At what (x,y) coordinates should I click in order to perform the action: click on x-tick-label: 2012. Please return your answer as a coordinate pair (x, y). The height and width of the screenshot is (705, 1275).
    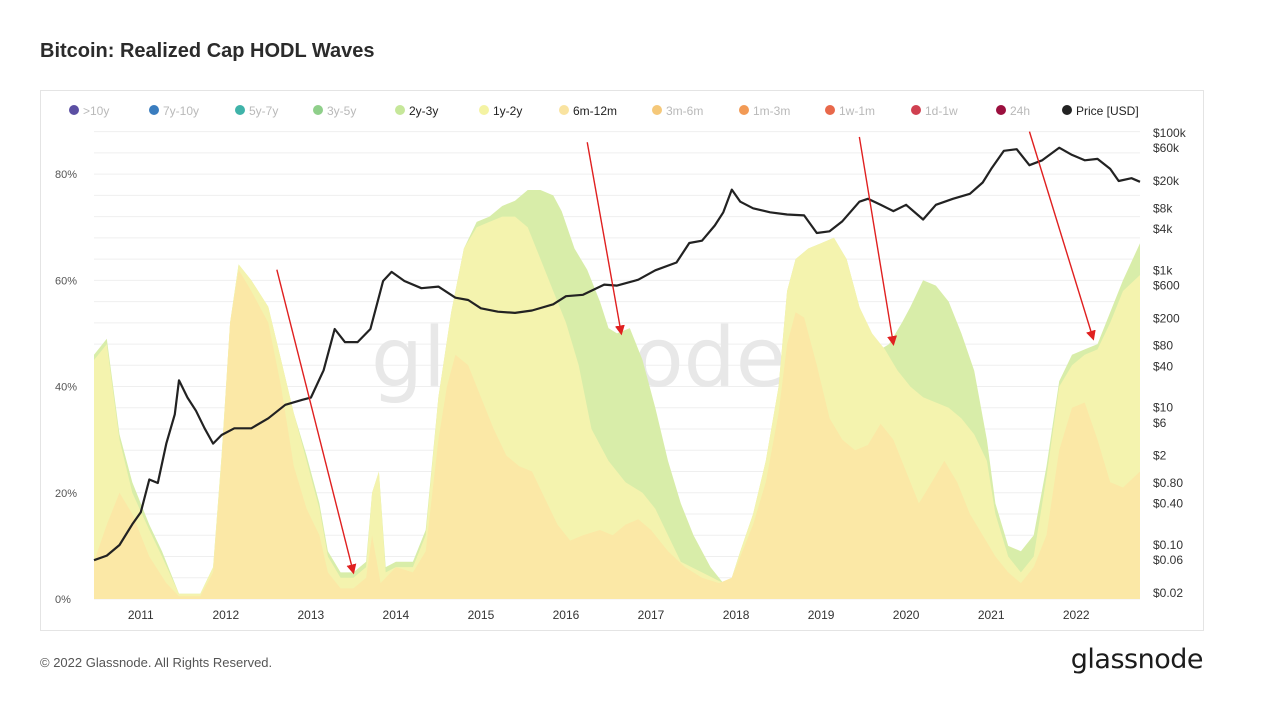
    Looking at the image, I should click on (225, 615).